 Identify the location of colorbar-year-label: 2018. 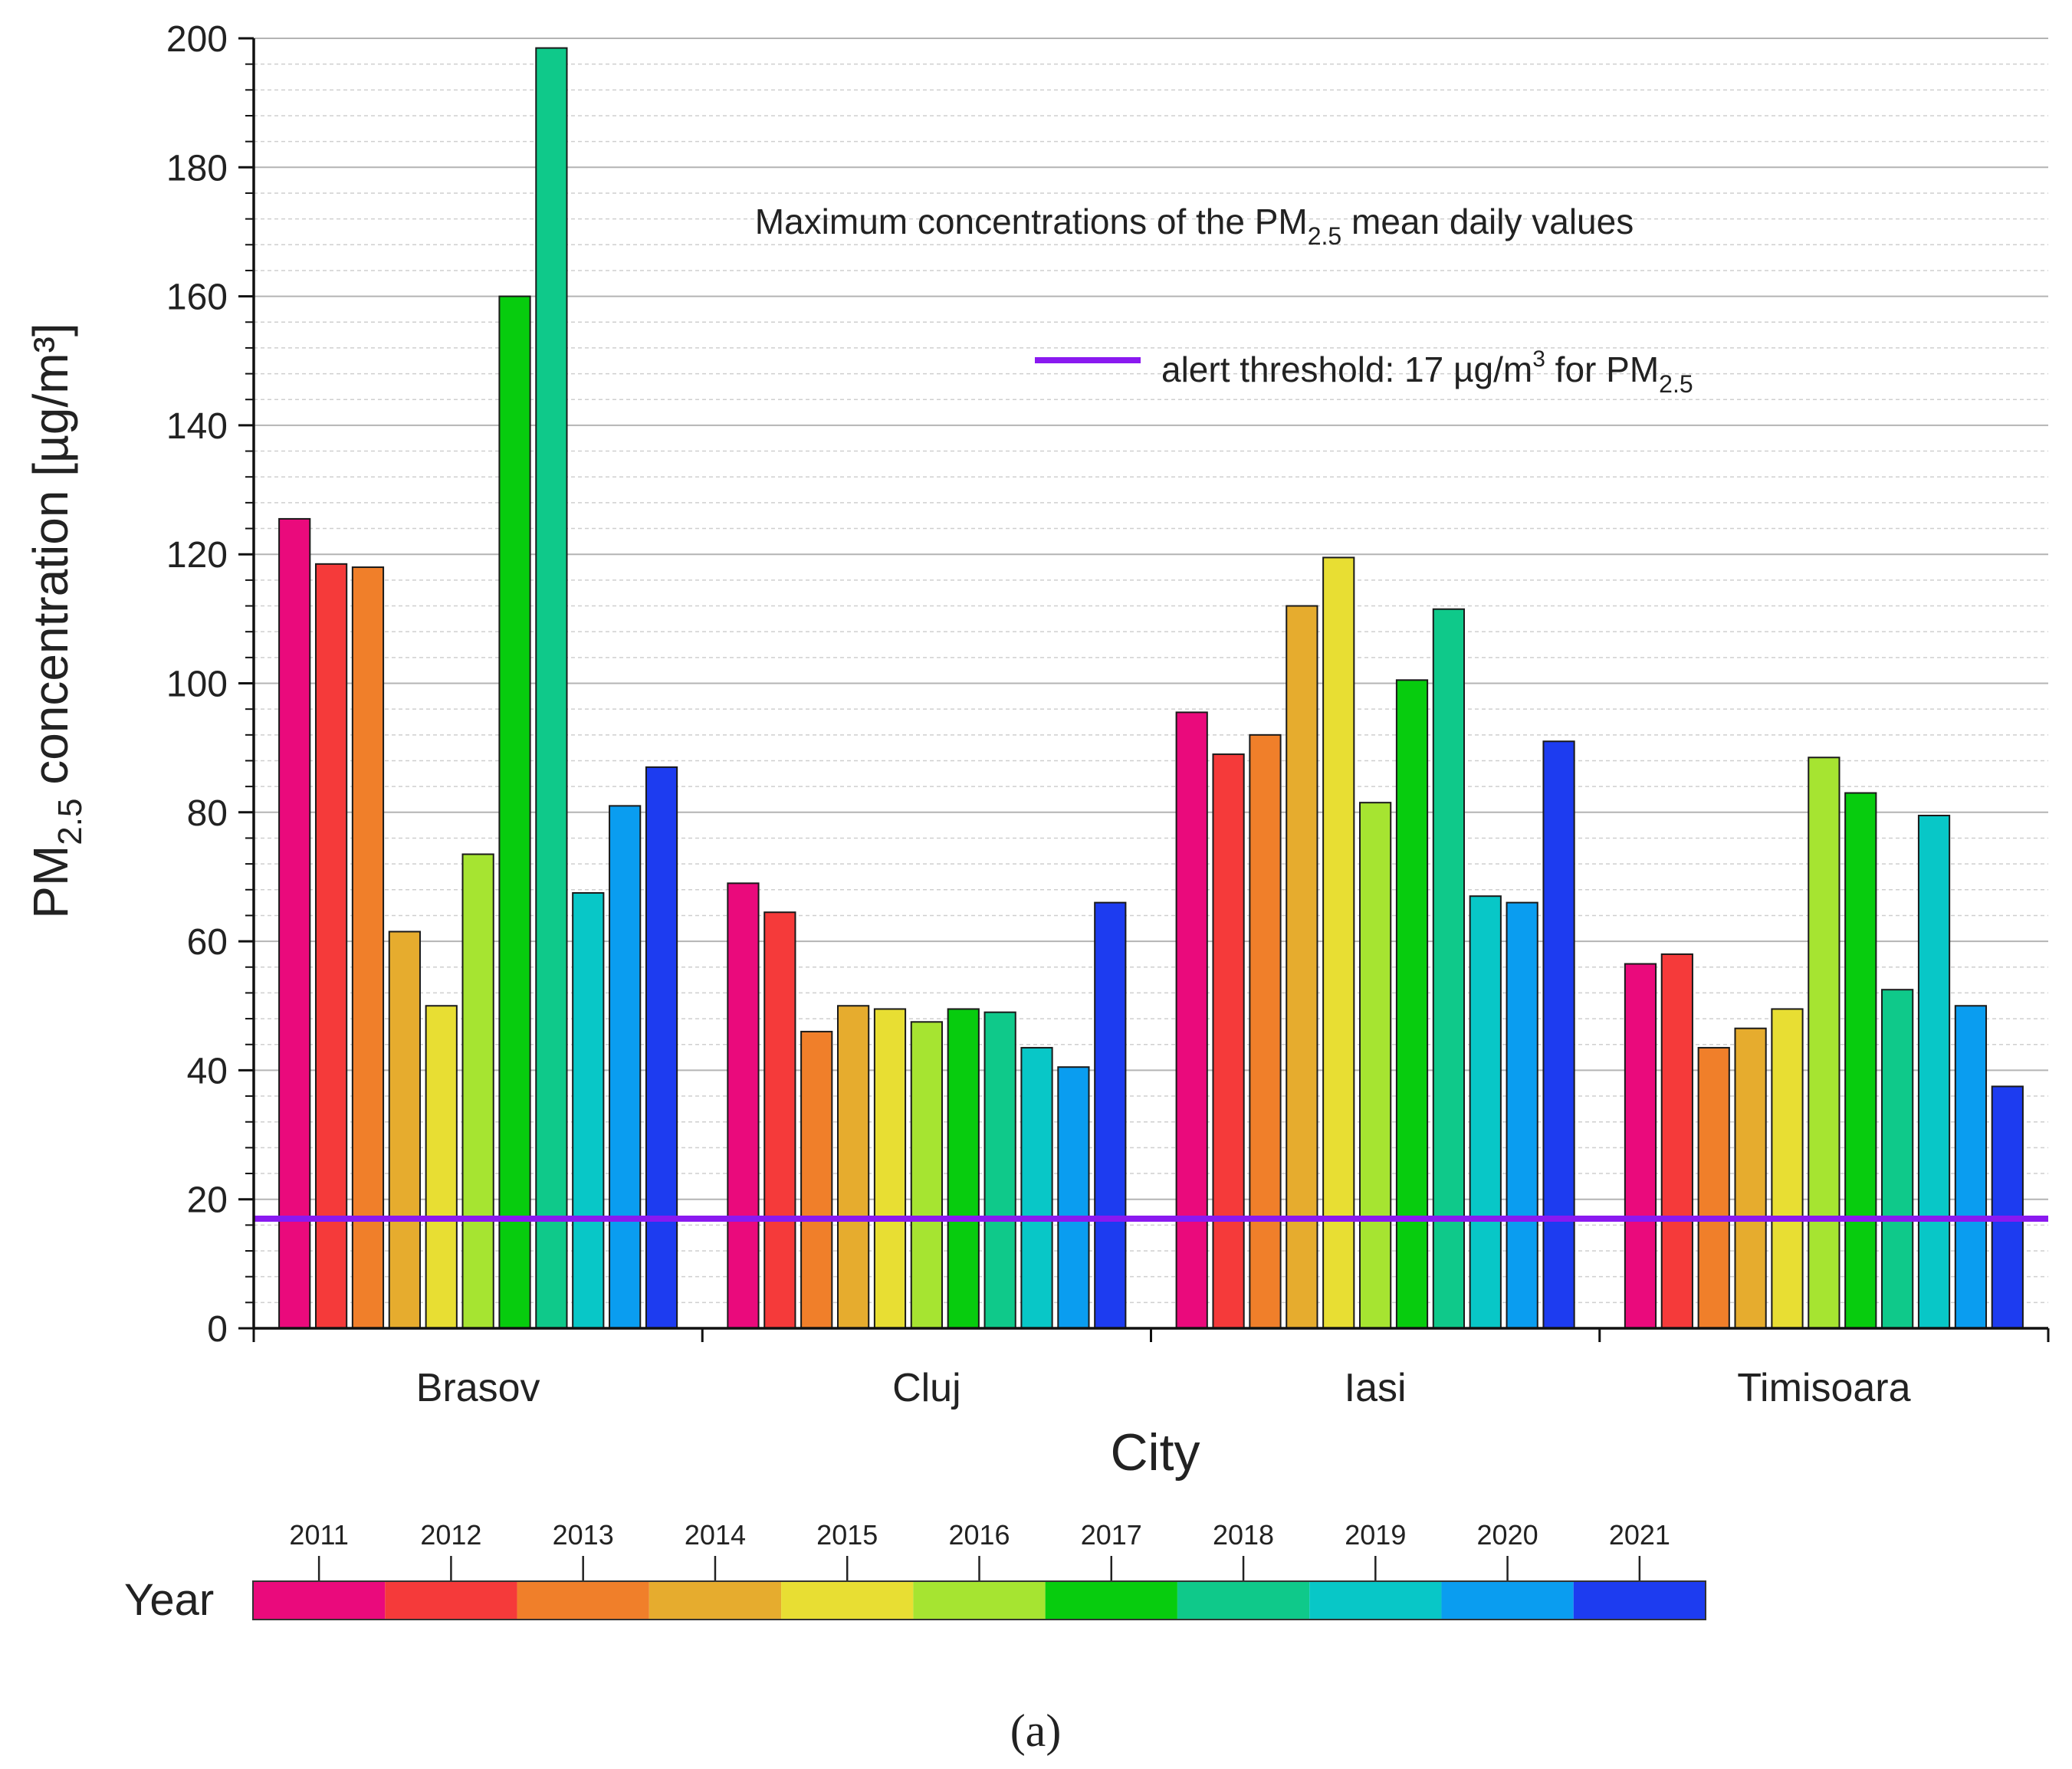
(1243, 1535).